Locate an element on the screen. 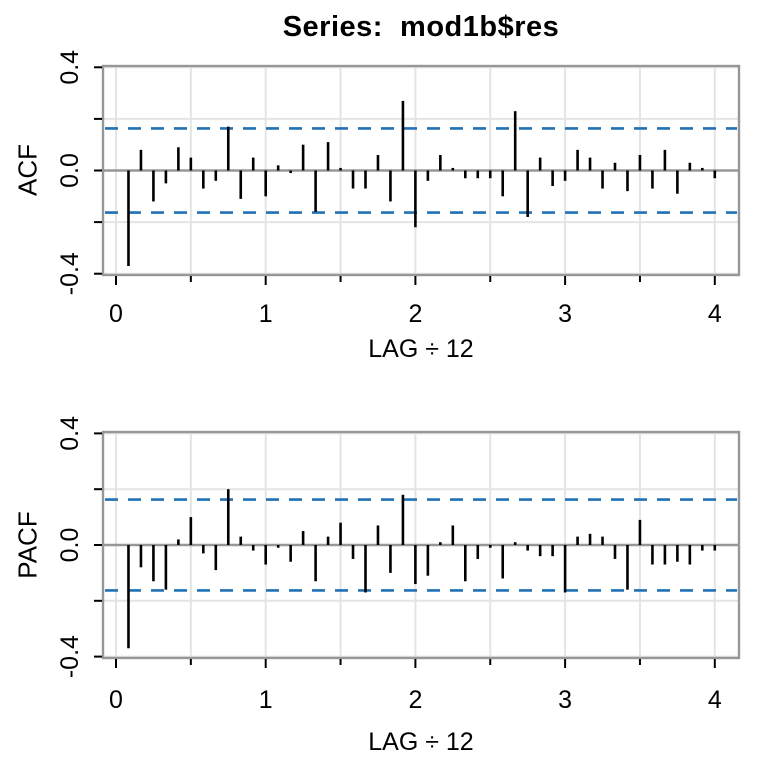  pacf-xtick-label-4: 4 is located at coordinates (715, 700).